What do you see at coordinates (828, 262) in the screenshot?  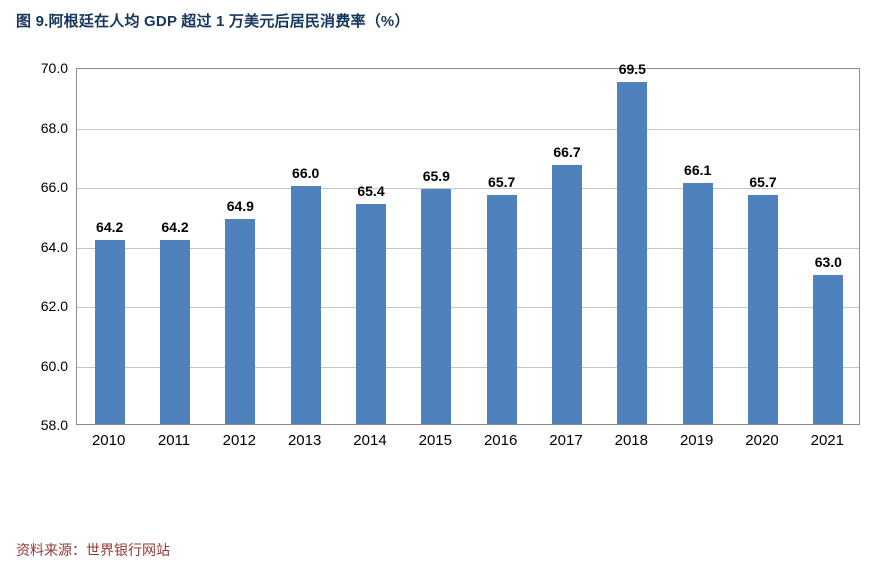 I see `bar-value-label: 63.0` at bounding box center [828, 262].